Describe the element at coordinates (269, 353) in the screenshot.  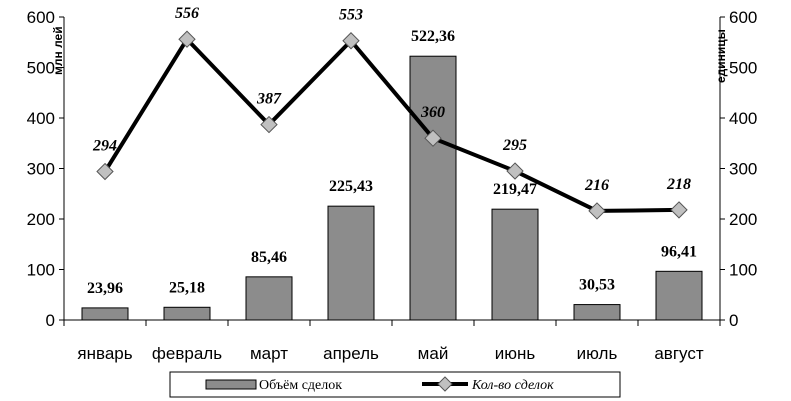
I see `x-tick-label: март` at that location.